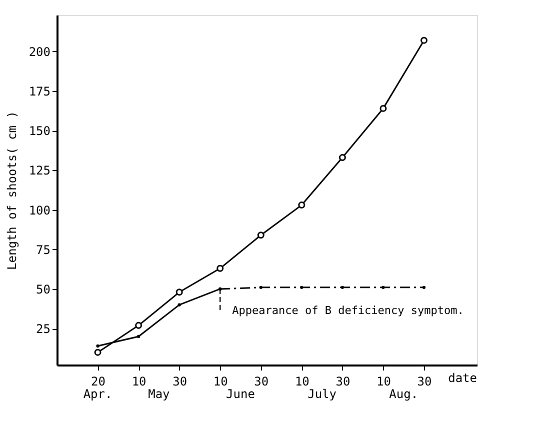  Describe the element at coordinates (39, 210) in the screenshot. I see `y-tick-label: 100` at that location.